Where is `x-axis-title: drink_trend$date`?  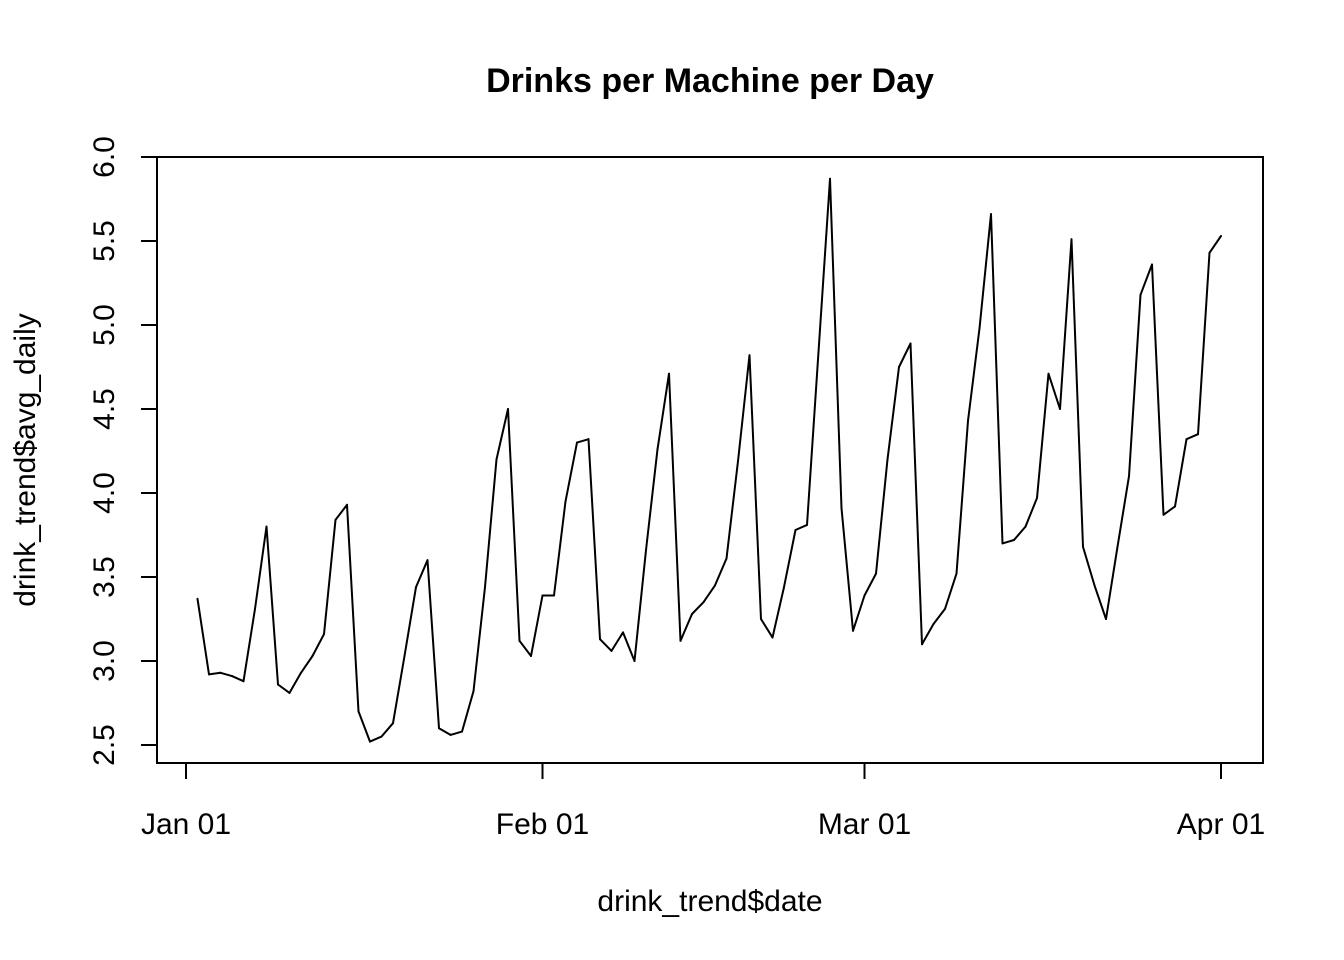
x-axis-title: drink_trend$date is located at coordinates (709, 901).